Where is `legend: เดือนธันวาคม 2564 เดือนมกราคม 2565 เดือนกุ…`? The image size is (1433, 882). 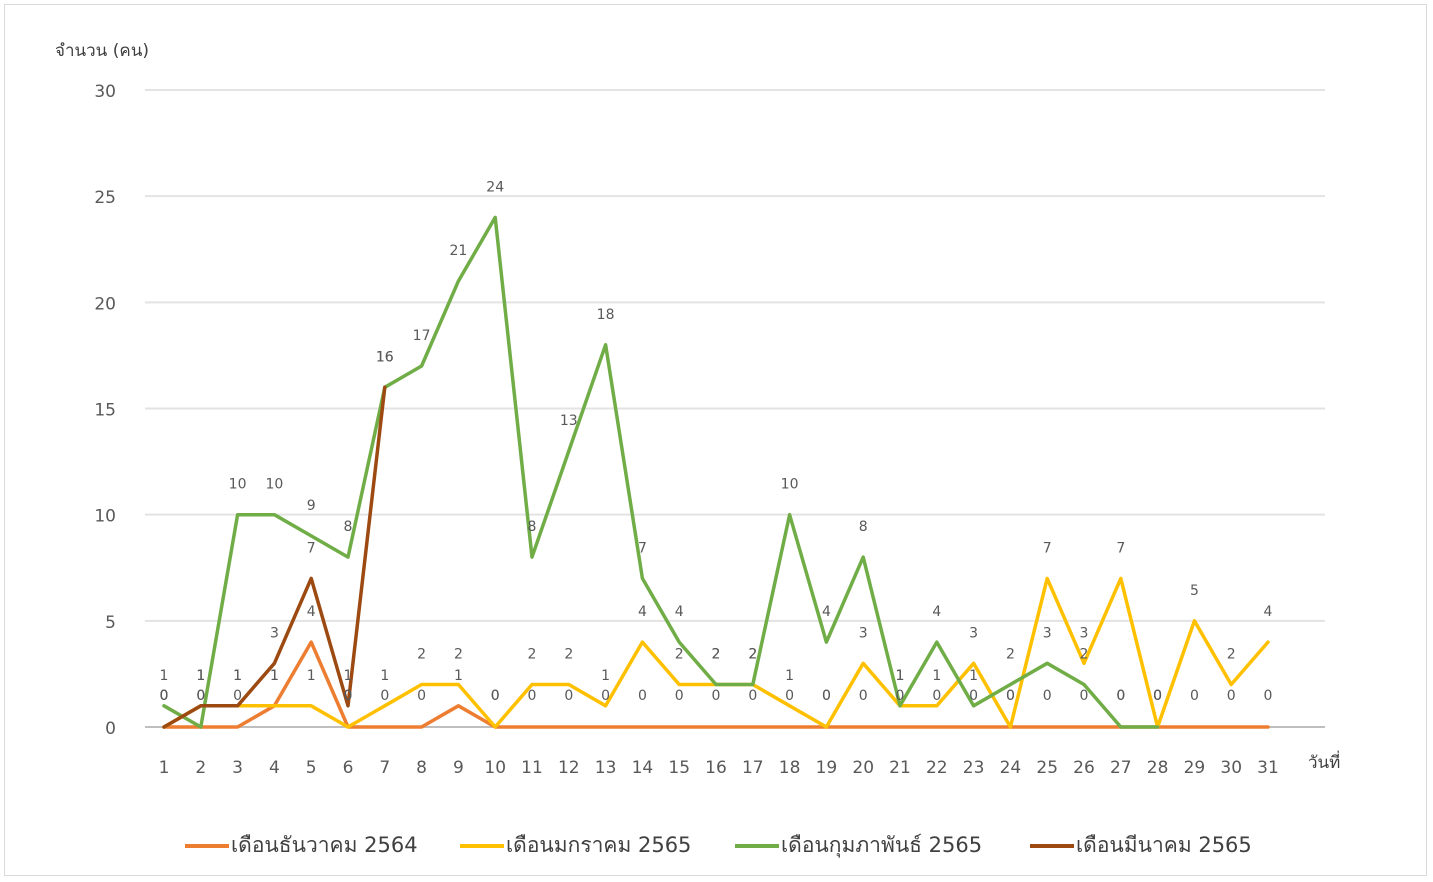 legend: เดือนธันวาคม 2564 เดือนมกราคม 2565 เดือนกุ… is located at coordinates (718, 845).